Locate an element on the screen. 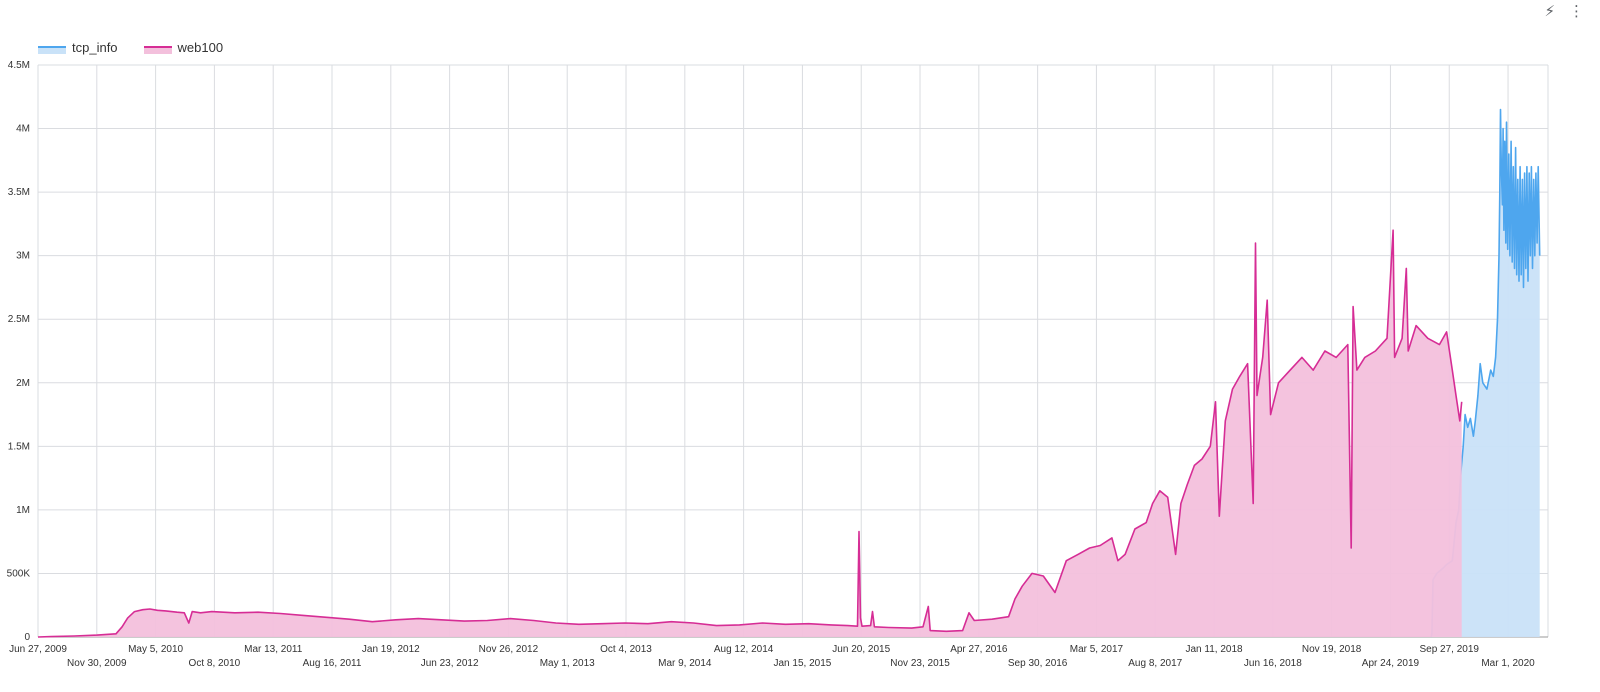  y-tick-label: 3M is located at coordinates (23, 256).